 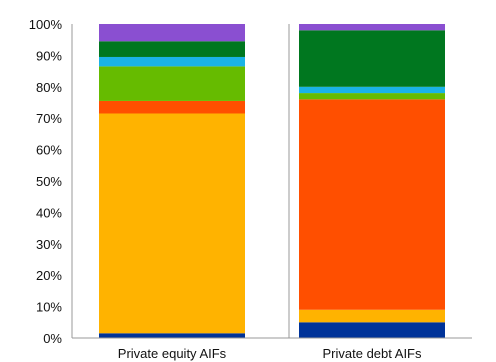 I want to click on y-tick-label: 40%, so click(x=49, y=212).